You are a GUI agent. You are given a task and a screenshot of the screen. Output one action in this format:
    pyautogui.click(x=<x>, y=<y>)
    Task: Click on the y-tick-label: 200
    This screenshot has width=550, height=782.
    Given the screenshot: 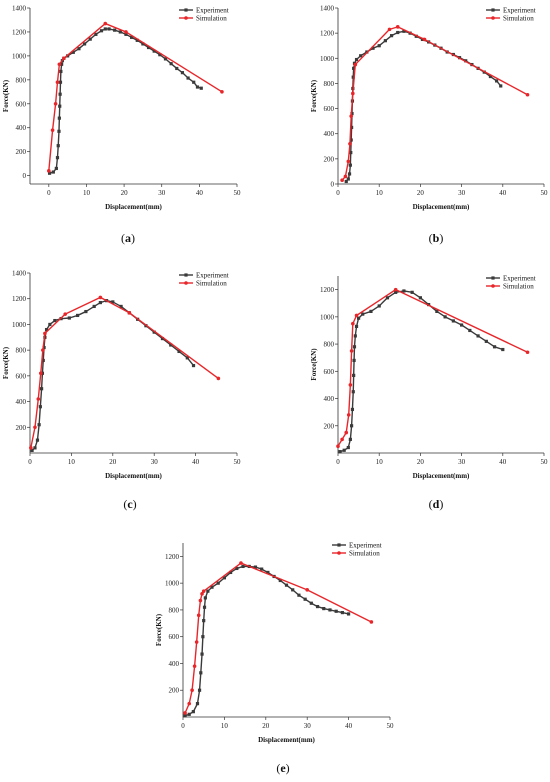 What is the action you would take?
    pyautogui.click(x=329, y=159)
    